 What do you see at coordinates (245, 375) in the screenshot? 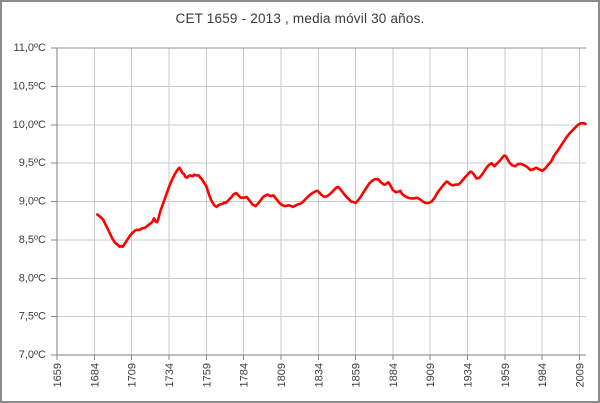
I see `x-axis-label: 1784` at bounding box center [245, 375].